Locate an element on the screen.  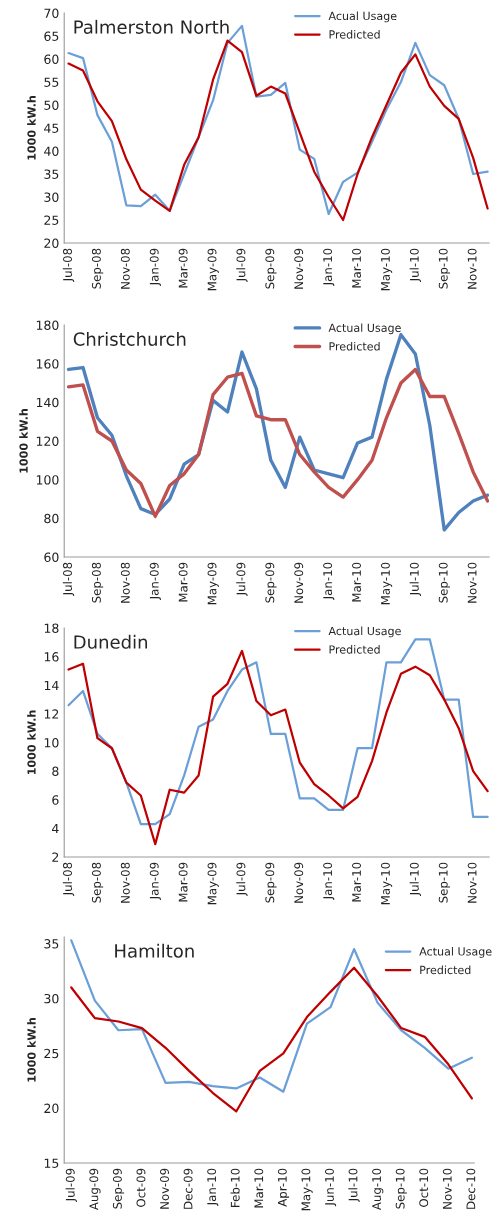
y-tick-label: 100 is located at coordinates (47, 480).